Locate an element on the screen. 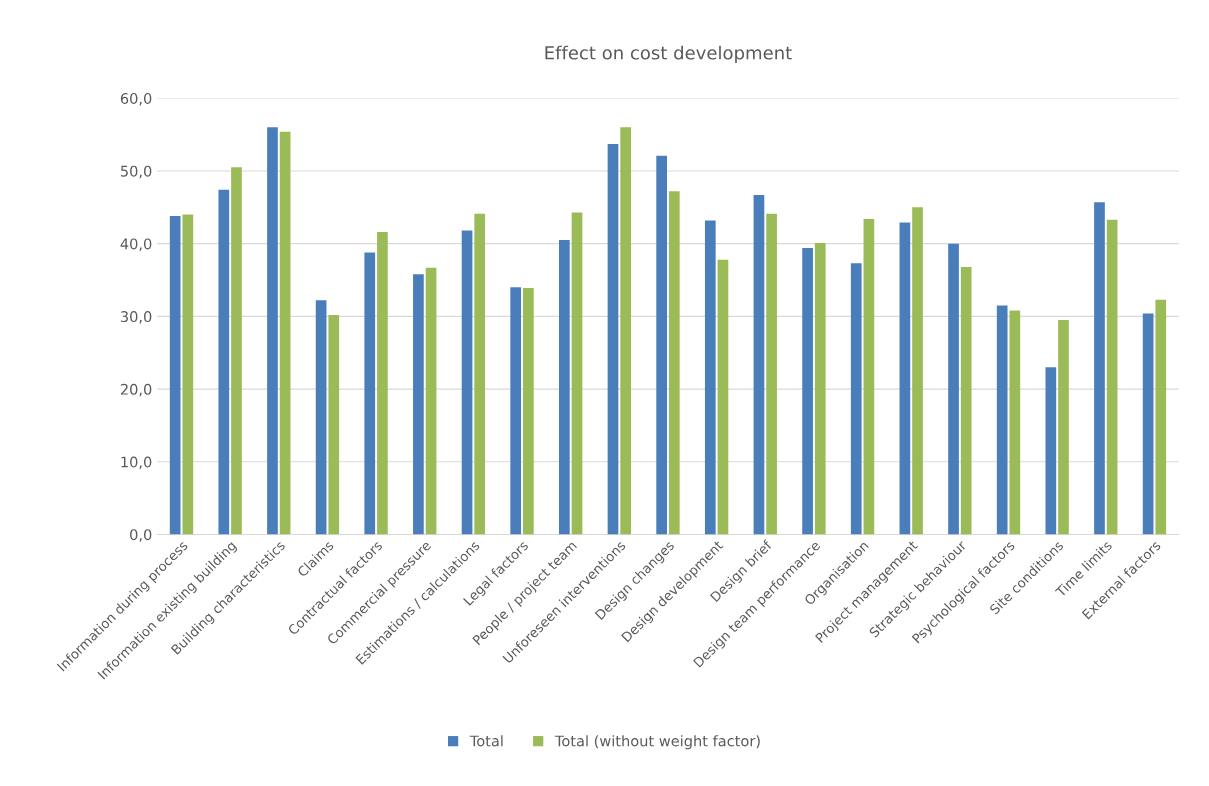 The height and width of the screenshot is (786, 1209). chart-title: Effect on cost development is located at coordinates (668, 54).